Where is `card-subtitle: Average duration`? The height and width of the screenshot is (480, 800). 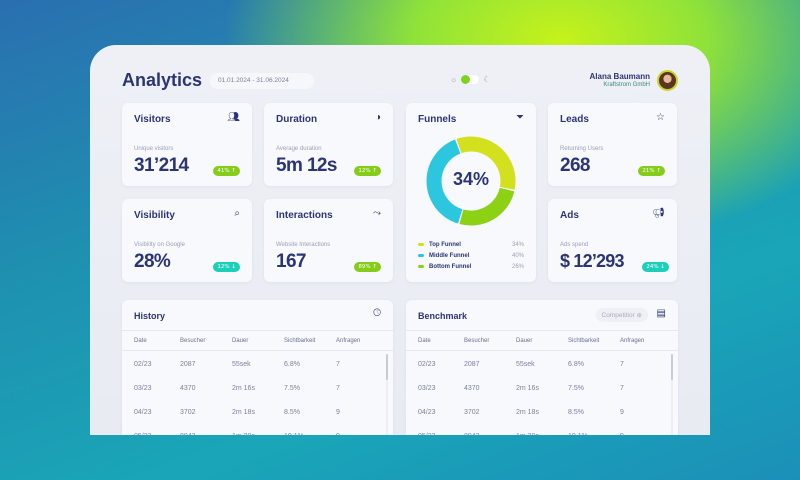
card-subtitle: Average duration is located at coordinates (299, 149).